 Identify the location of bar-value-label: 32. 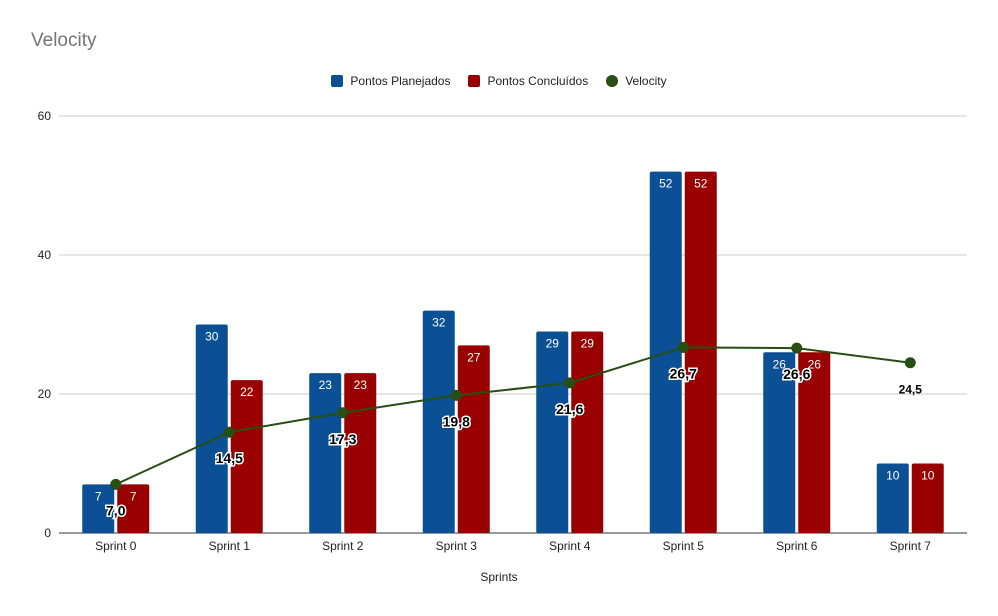
(439, 323).